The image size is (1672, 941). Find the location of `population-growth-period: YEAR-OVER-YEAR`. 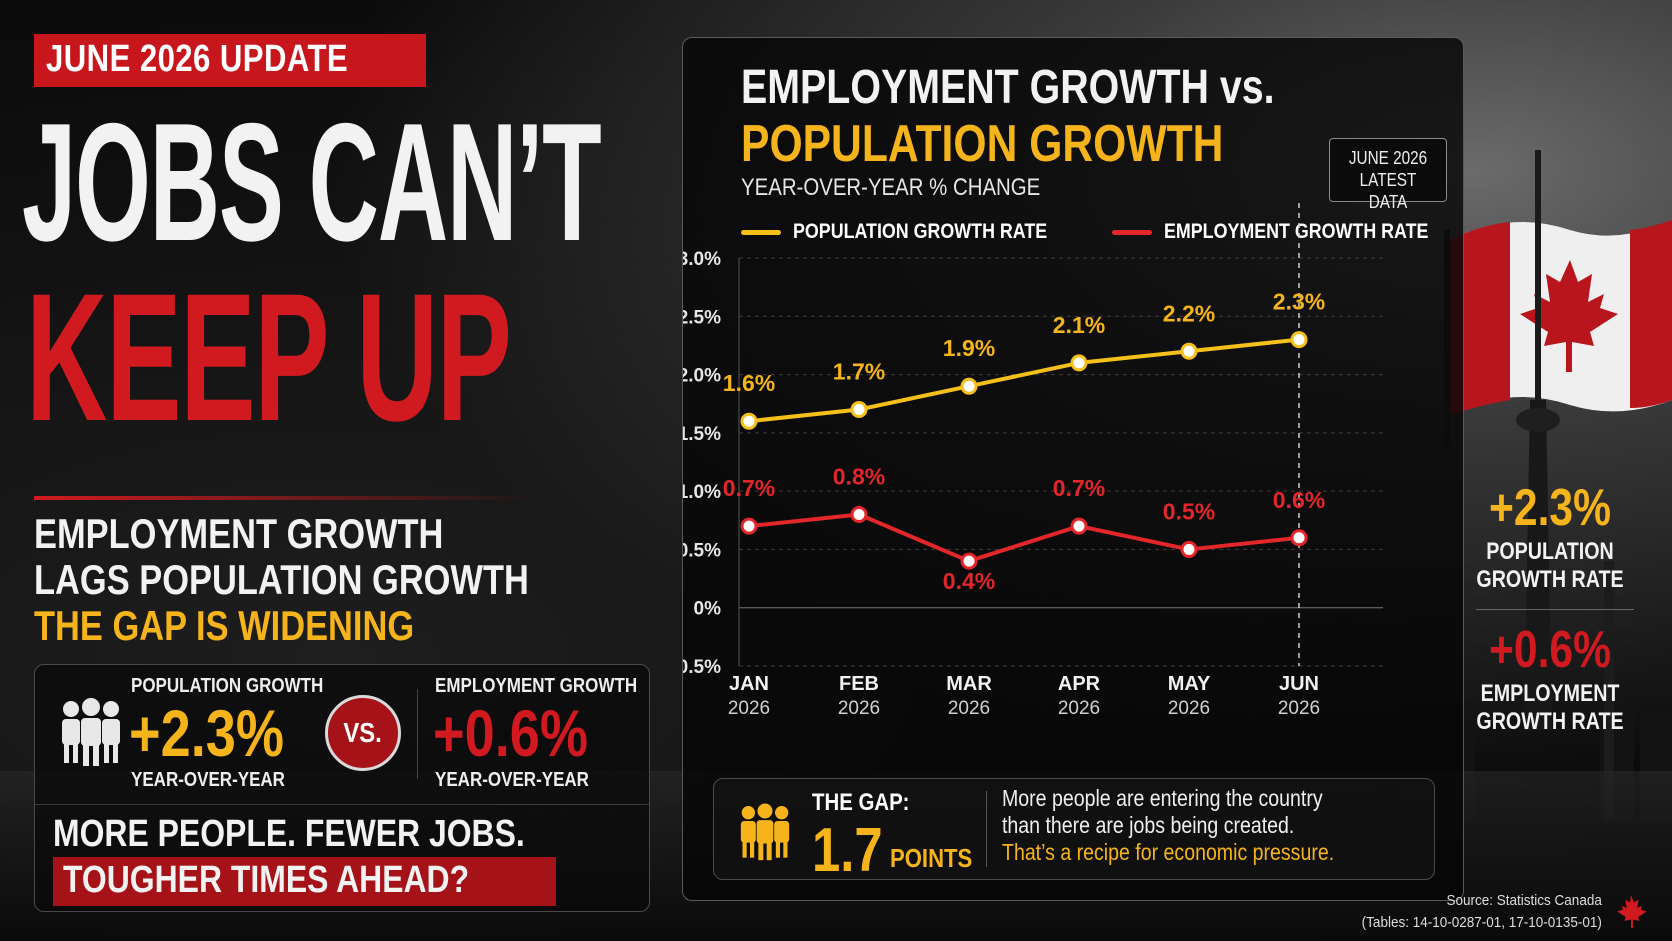

population-growth-period: YEAR-OVER-YEAR is located at coordinates (208, 780).